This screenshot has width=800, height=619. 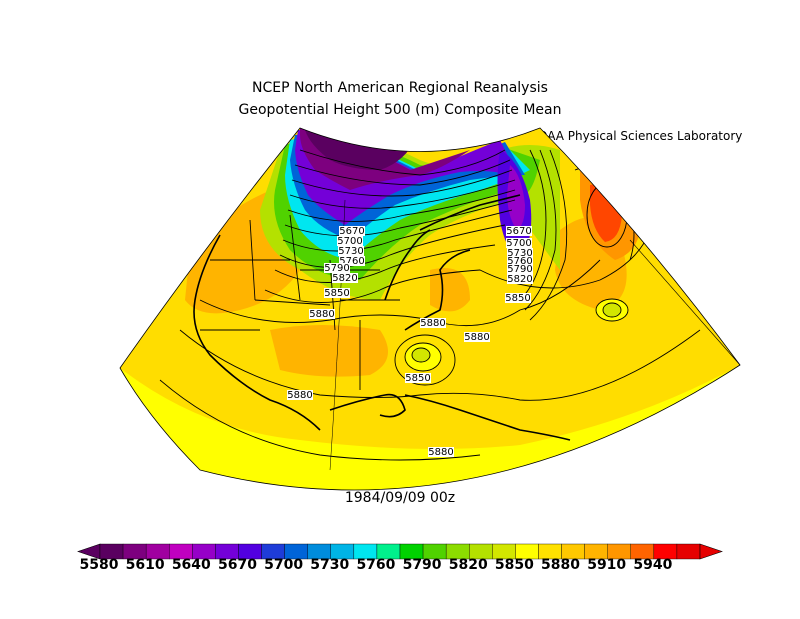 What do you see at coordinates (237, 565) in the screenshot?
I see `colorbar-tick-label: 5670` at bounding box center [237, 565].